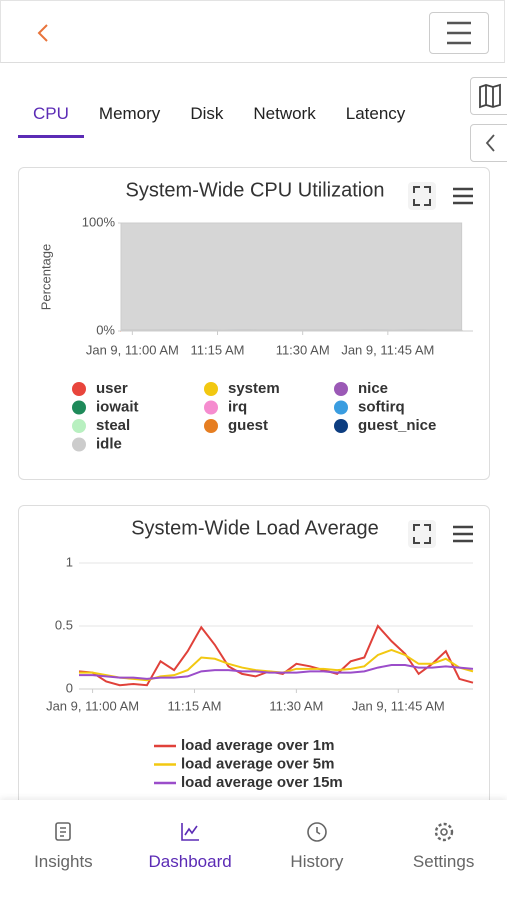 The height and width of the screenshot is (900, 507). What do you see at coordinates (443, 850) in the screenshot?
I see `nav-item: Settings` at bounding box center [443, 850].